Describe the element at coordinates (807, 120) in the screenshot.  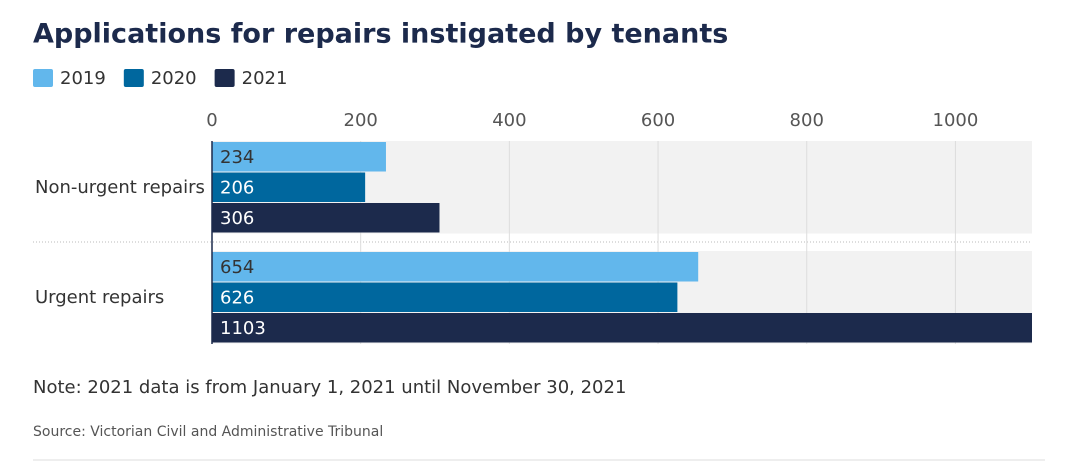
I see `x-tick-label: 800` at that location.